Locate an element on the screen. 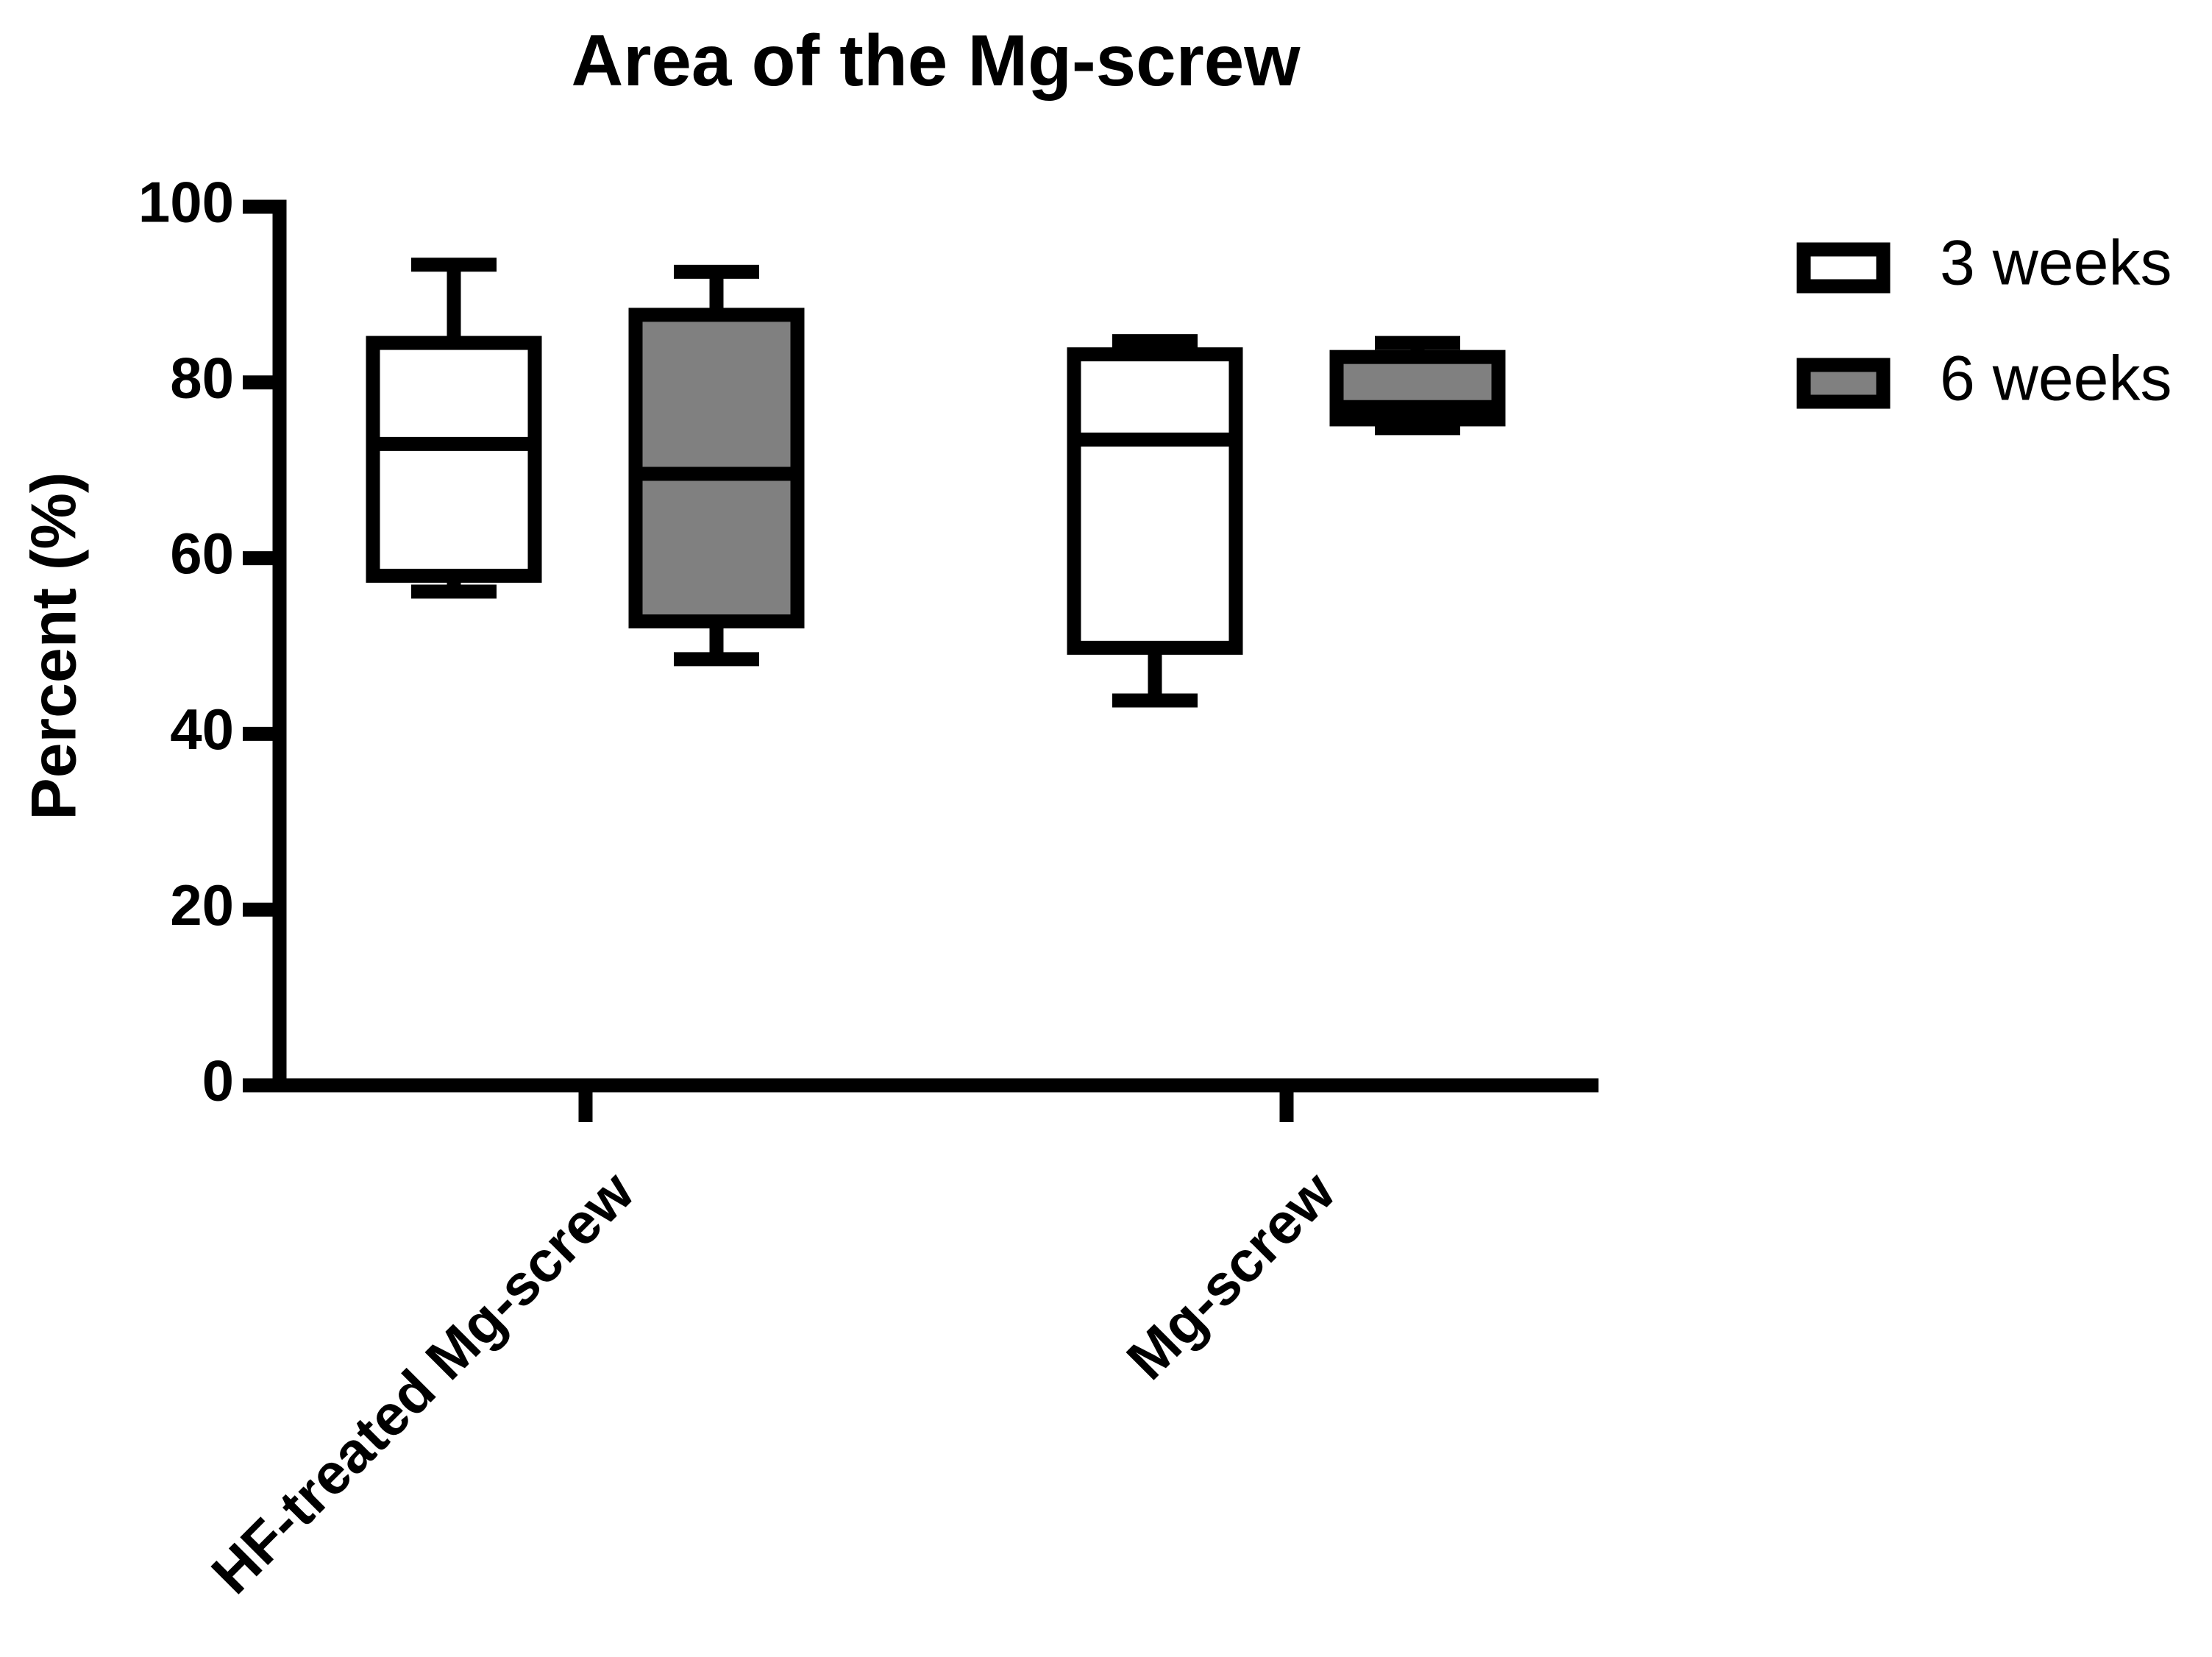  x-tick-label: HF-treated Mg-screw is located at coordinates (422, 1382).